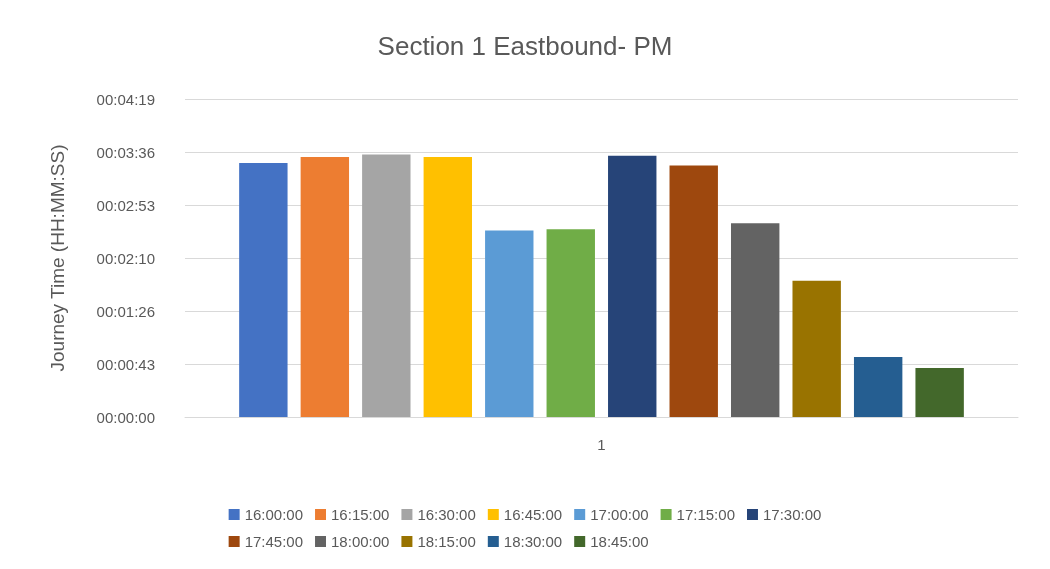 This screenshot has width=1050, height=569. I want to click on y-tick-label: 00:01:26, so click(125, 311).